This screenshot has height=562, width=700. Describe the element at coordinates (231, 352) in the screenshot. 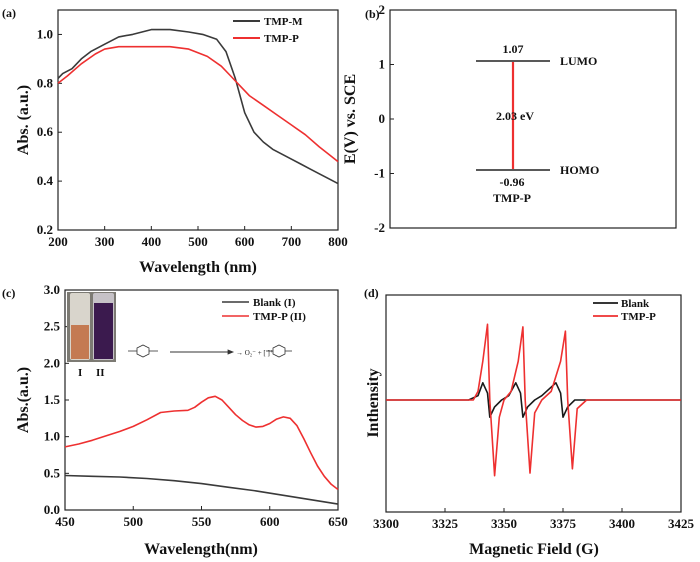

I see `reaction-arrow-head` at that location.